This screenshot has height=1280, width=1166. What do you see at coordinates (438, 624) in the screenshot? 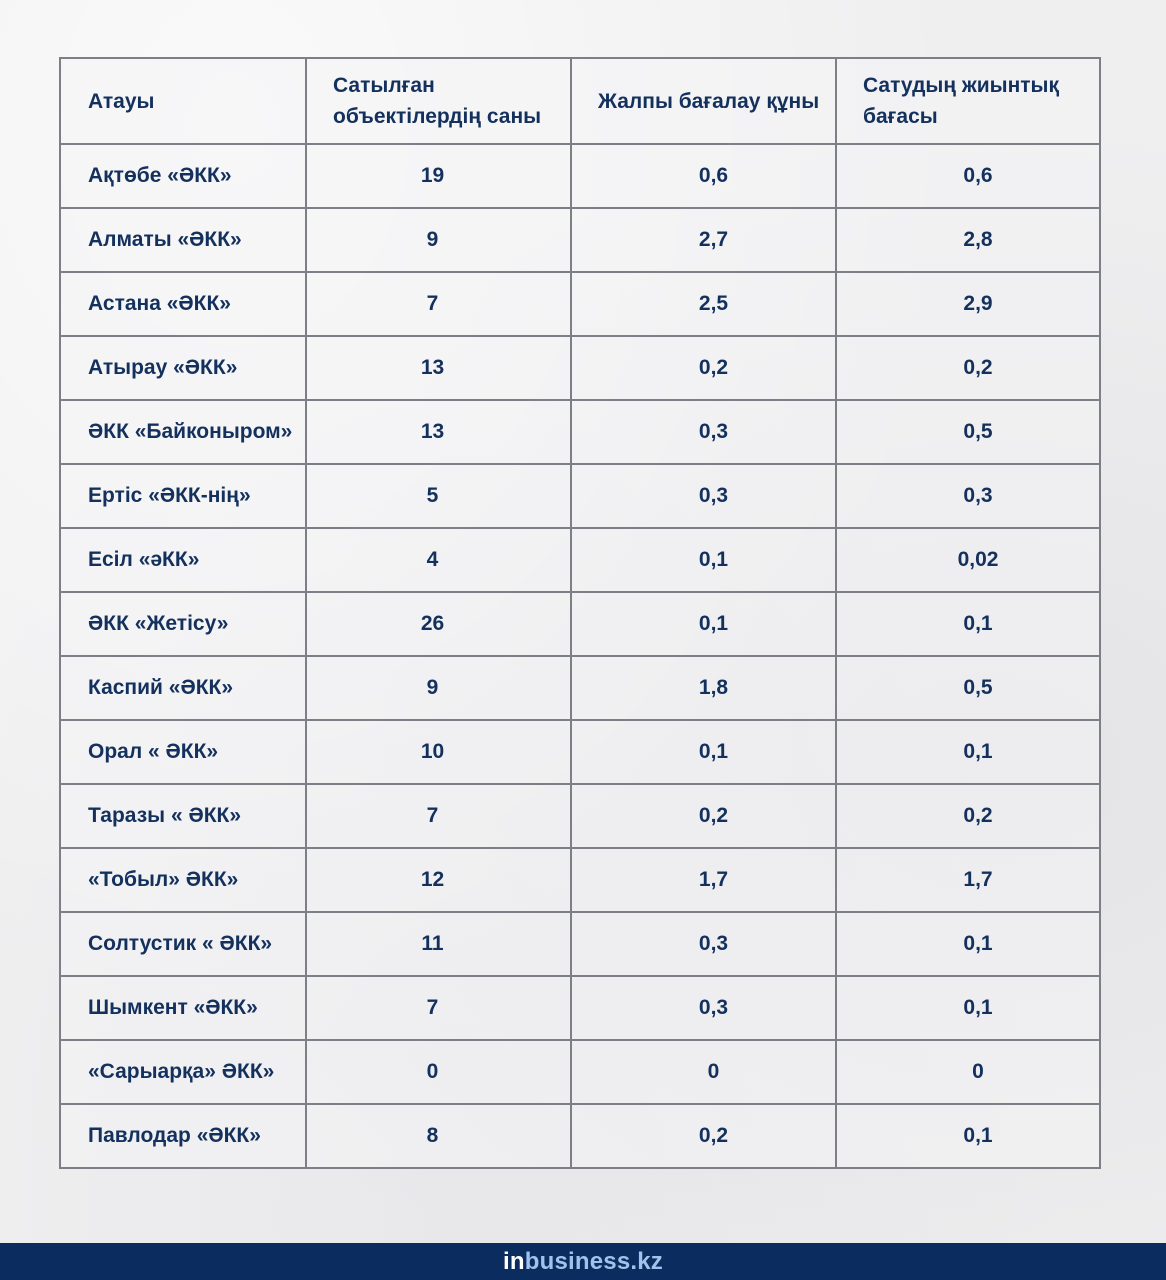
I see `cell-sold-count: 26` at bounding box center [438, 624].